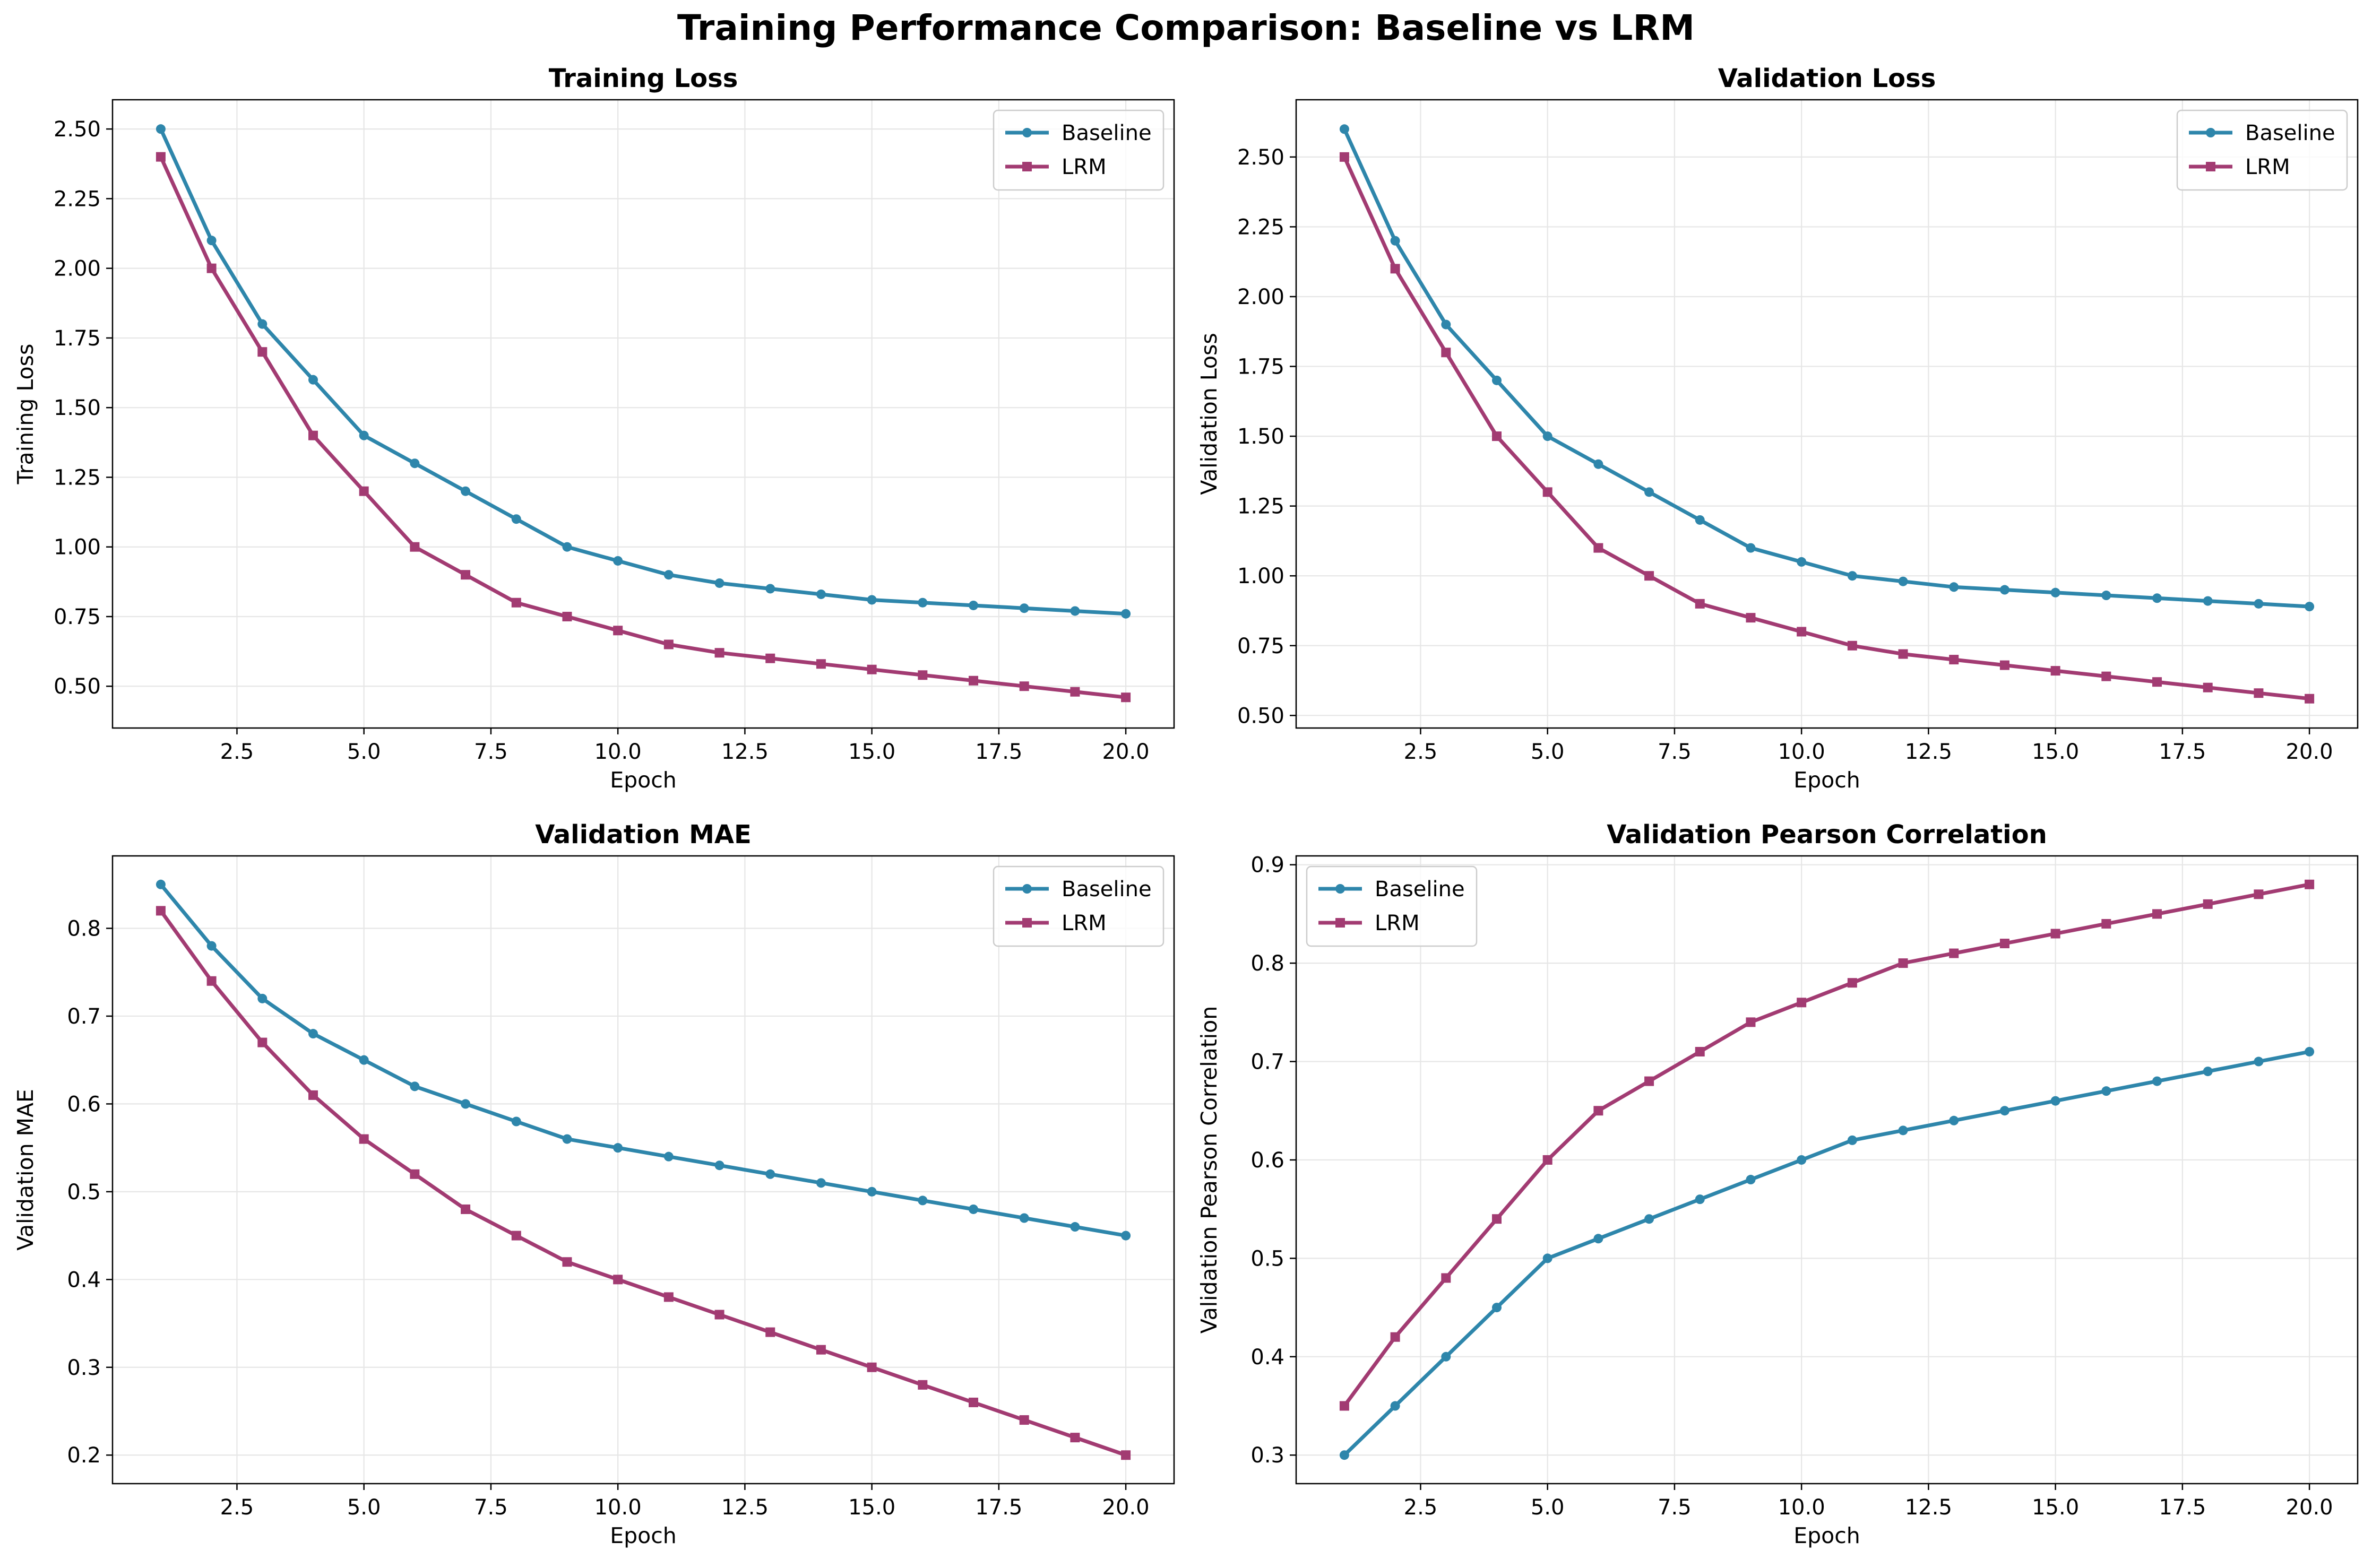  Describe the element at coordinates (77, 617) in the screenshot. I see `y-tick-label: 0.75` at that location.